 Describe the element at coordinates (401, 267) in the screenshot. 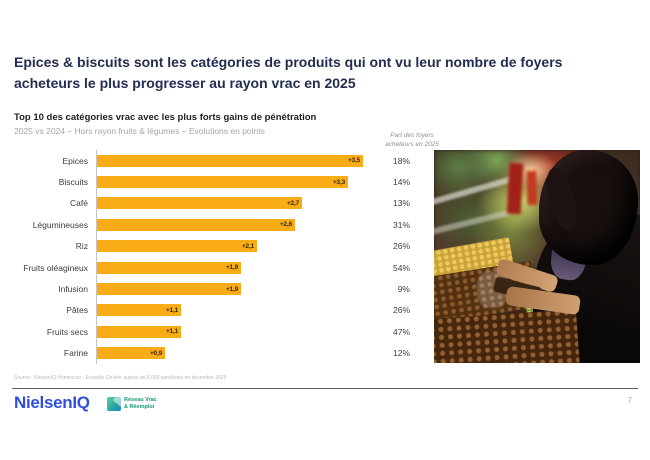

I see `share-value: 54%` at that location.